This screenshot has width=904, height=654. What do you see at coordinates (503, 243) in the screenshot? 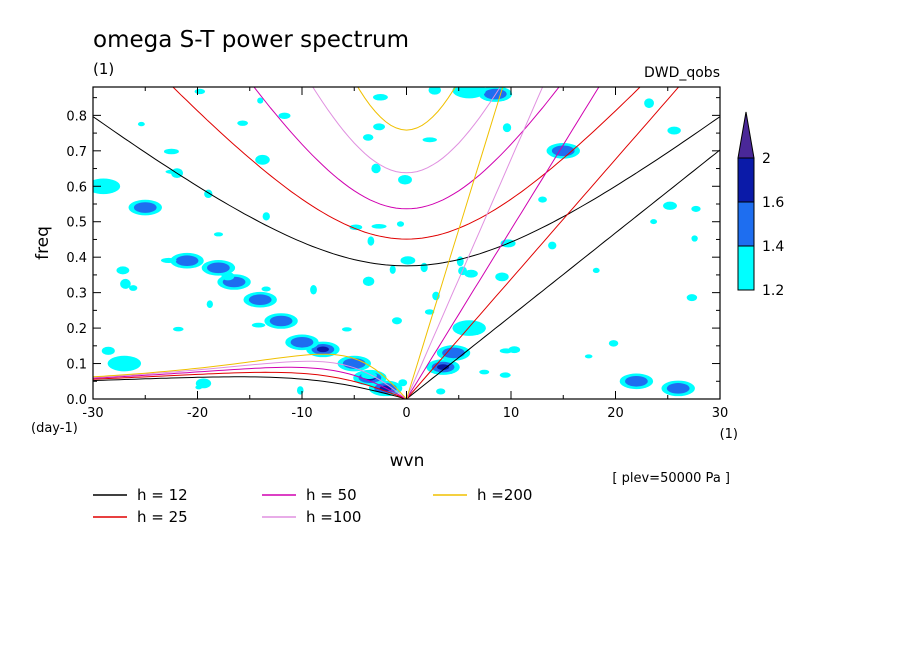
I see `kelvin-wave-line` at bounding box center [503, 243].